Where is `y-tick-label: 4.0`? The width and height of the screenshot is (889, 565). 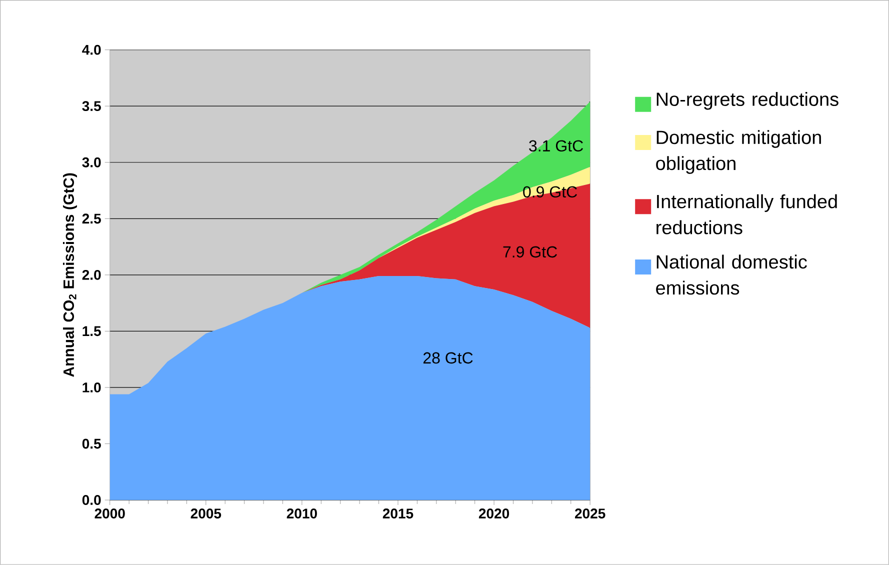 y-tick-label: 4.0 is located at coordinates (91, 49).